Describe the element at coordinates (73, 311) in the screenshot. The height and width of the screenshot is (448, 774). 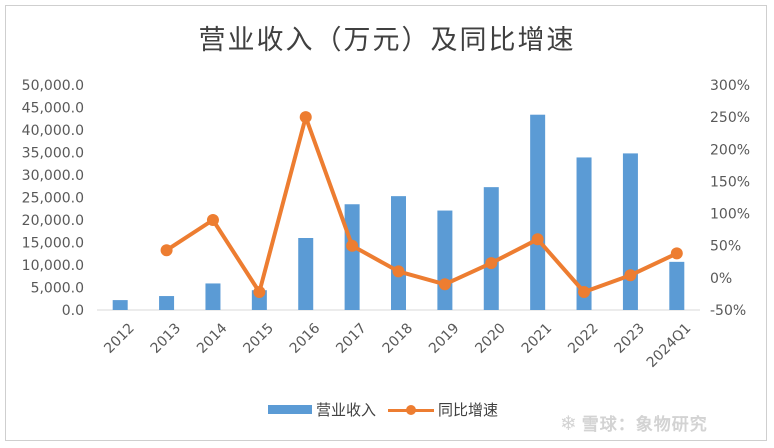
I see `y-left-tick-label: 0.0` at that location.